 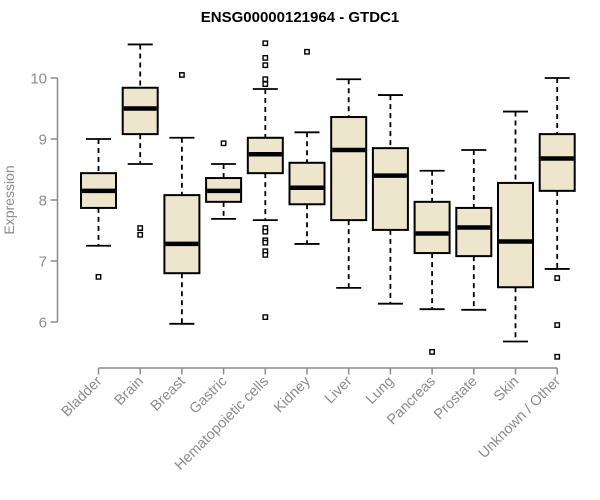 What do you see at coordinates (43, 323) in the screenshot?
I see `y-tick-label: 6` at bounding box center [43, 323].